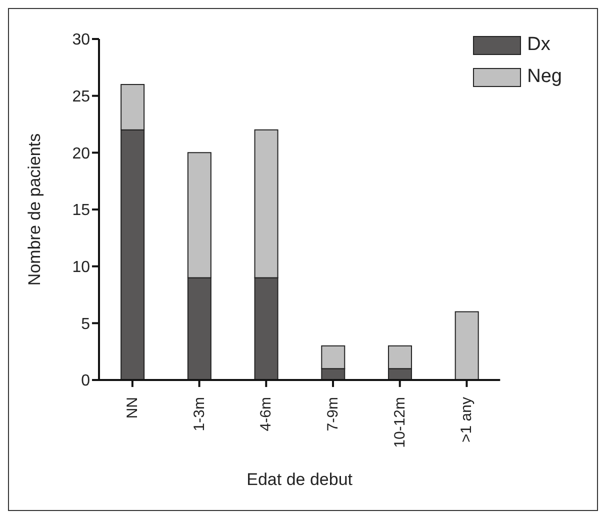 The width and height of the screenshot is (606, 519). I want to click on y-tick-label: 30, so click(81, 40).